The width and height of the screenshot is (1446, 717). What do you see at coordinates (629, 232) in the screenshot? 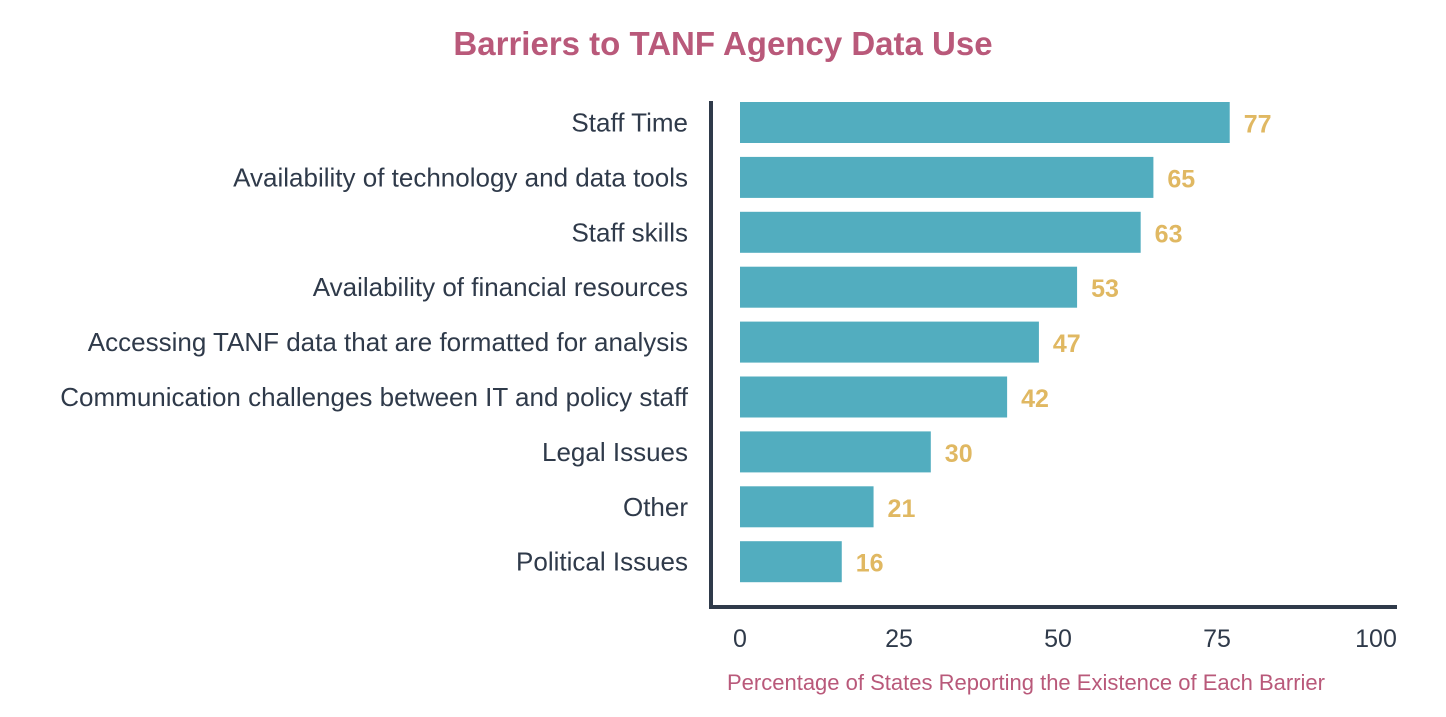
I see `category-label: Staff skills` at bounding box center [629, 232].